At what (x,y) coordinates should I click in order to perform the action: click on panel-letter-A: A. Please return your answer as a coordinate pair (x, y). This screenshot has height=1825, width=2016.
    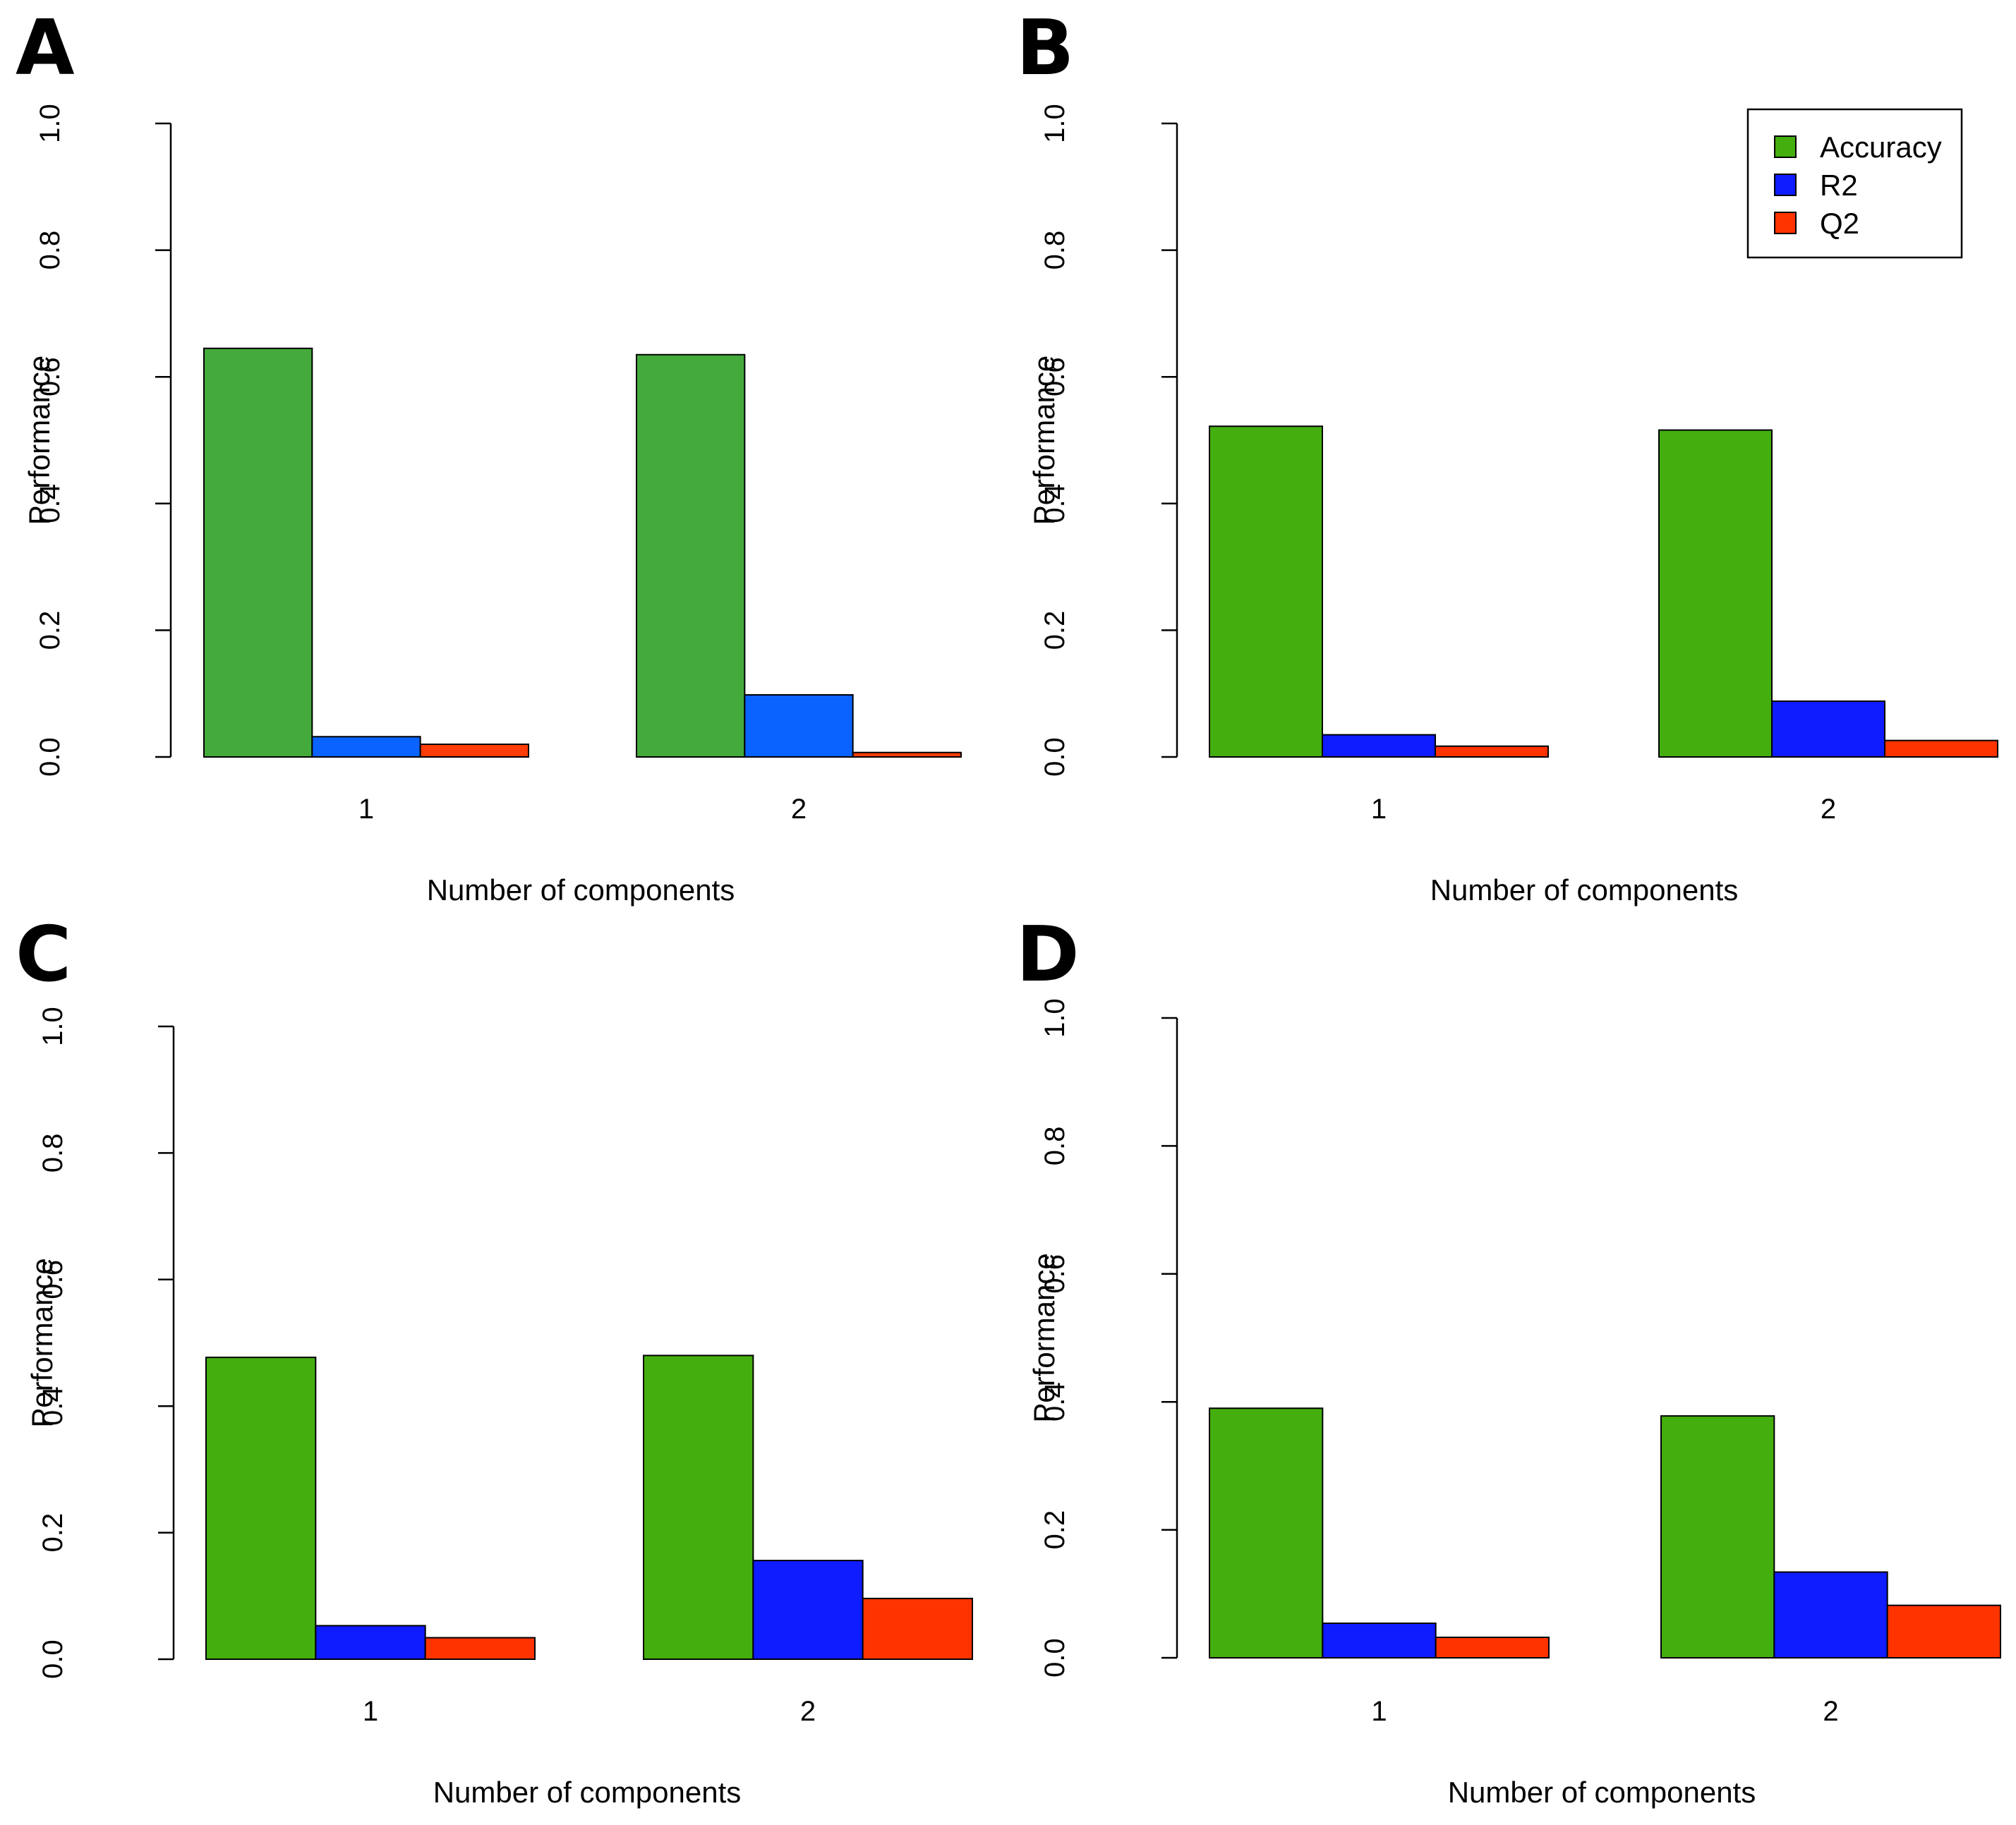
    Looking at the image, I should click on (45, 48).